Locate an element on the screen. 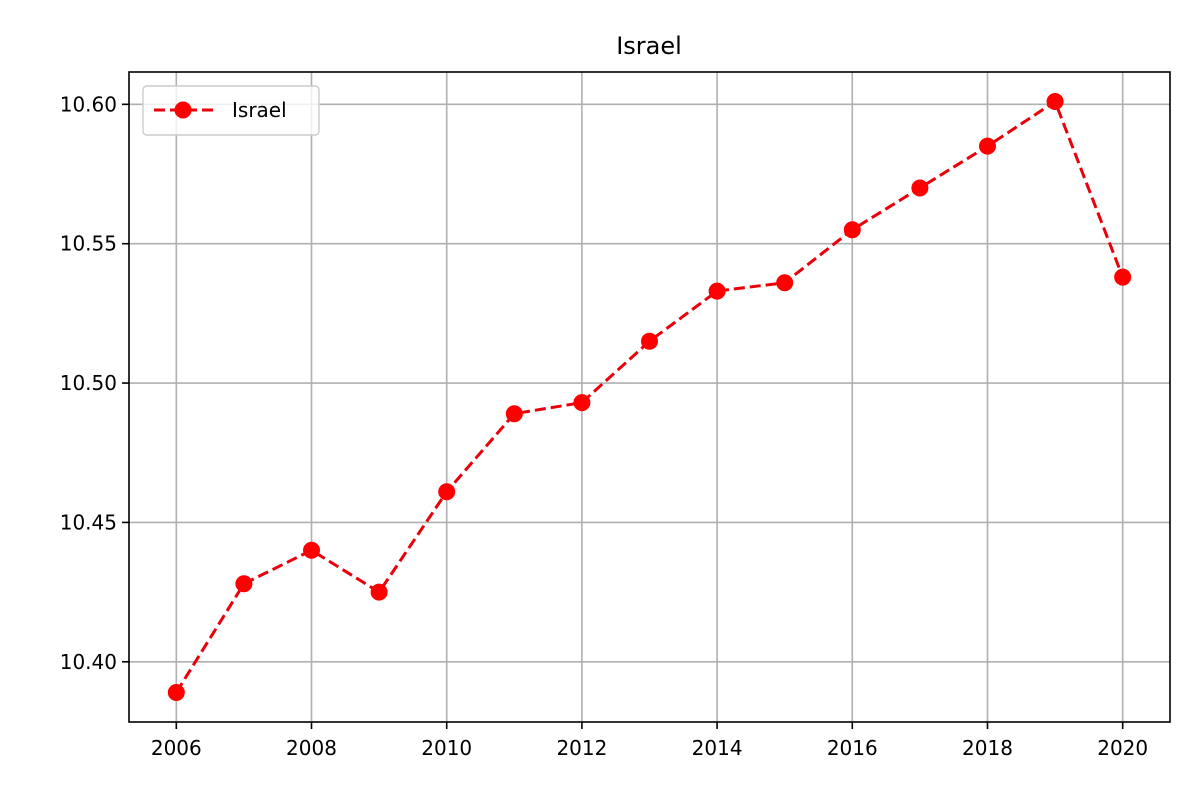 This screenshot has width=1200, height=800. x-tick-label: 2016 is located at coordinates (852, 748).